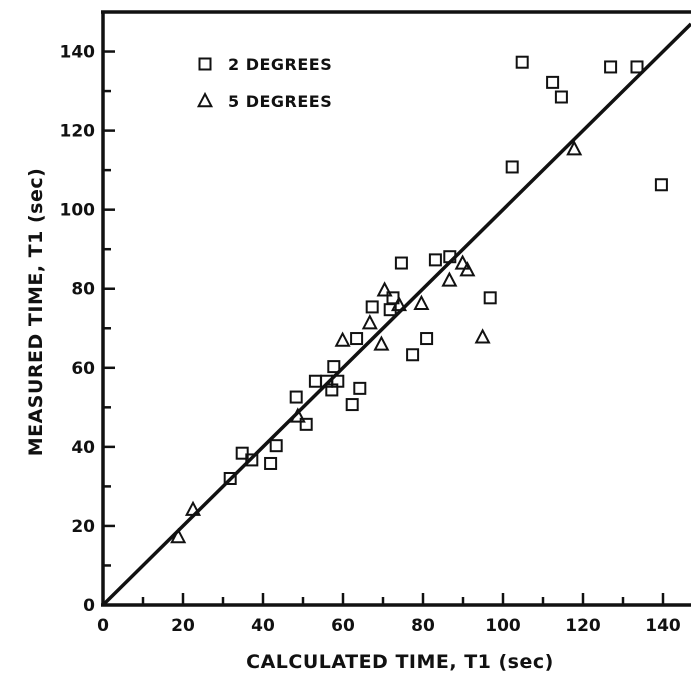 This screenshot has width=691, height=682. What do you see at coordinates (83, 290) in the screenshot?
I see `y-tick-label: 80` at bounding box center [83, 290].